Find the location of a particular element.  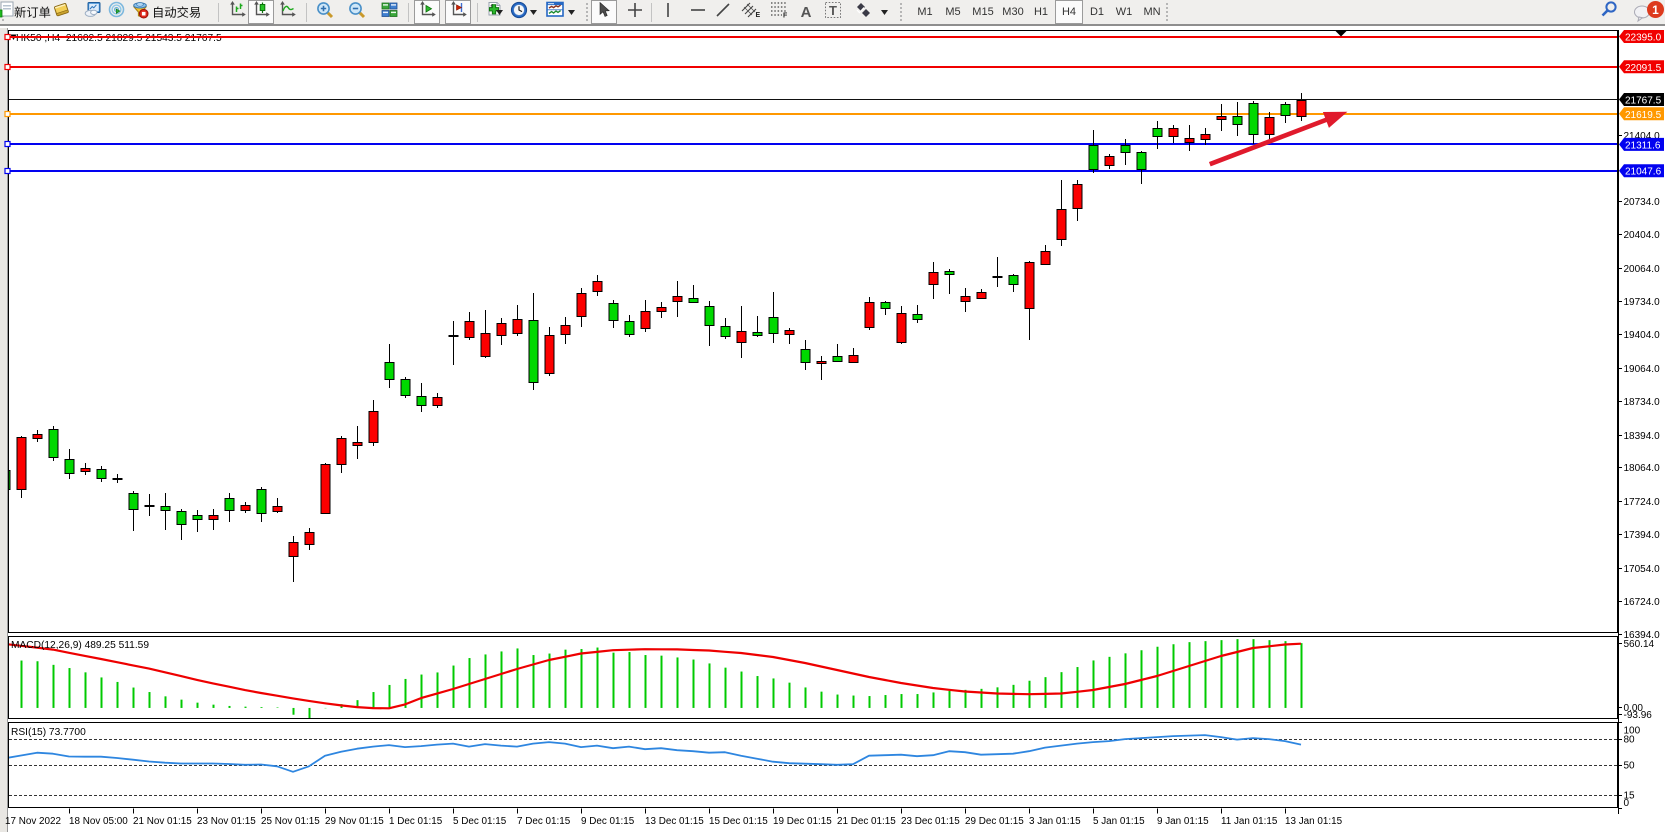

tile-windows-button is located at coordinates (389, 12).